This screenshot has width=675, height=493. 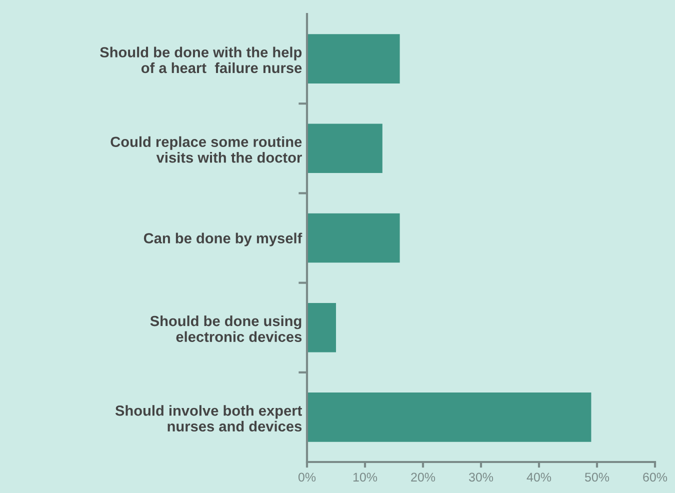 I want to click on y-tick-label: Should be done with the help of a heart failure nurse, so click(x=201, y=60).